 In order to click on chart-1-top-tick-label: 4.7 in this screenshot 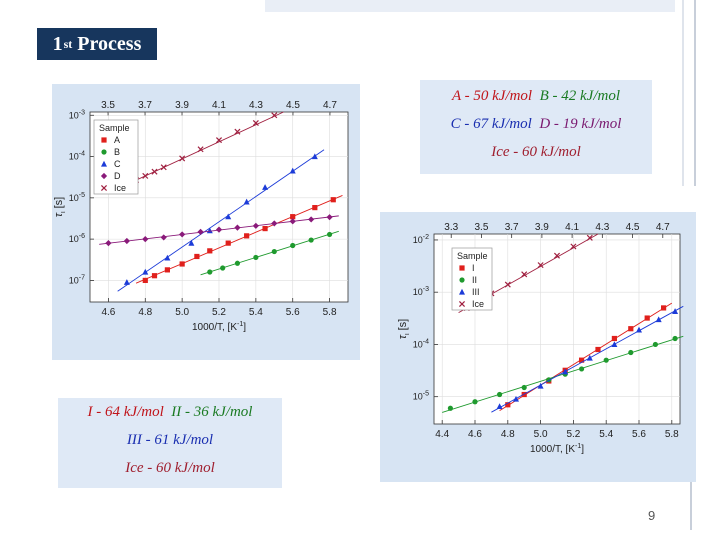, I will do `click(330, 105)`.